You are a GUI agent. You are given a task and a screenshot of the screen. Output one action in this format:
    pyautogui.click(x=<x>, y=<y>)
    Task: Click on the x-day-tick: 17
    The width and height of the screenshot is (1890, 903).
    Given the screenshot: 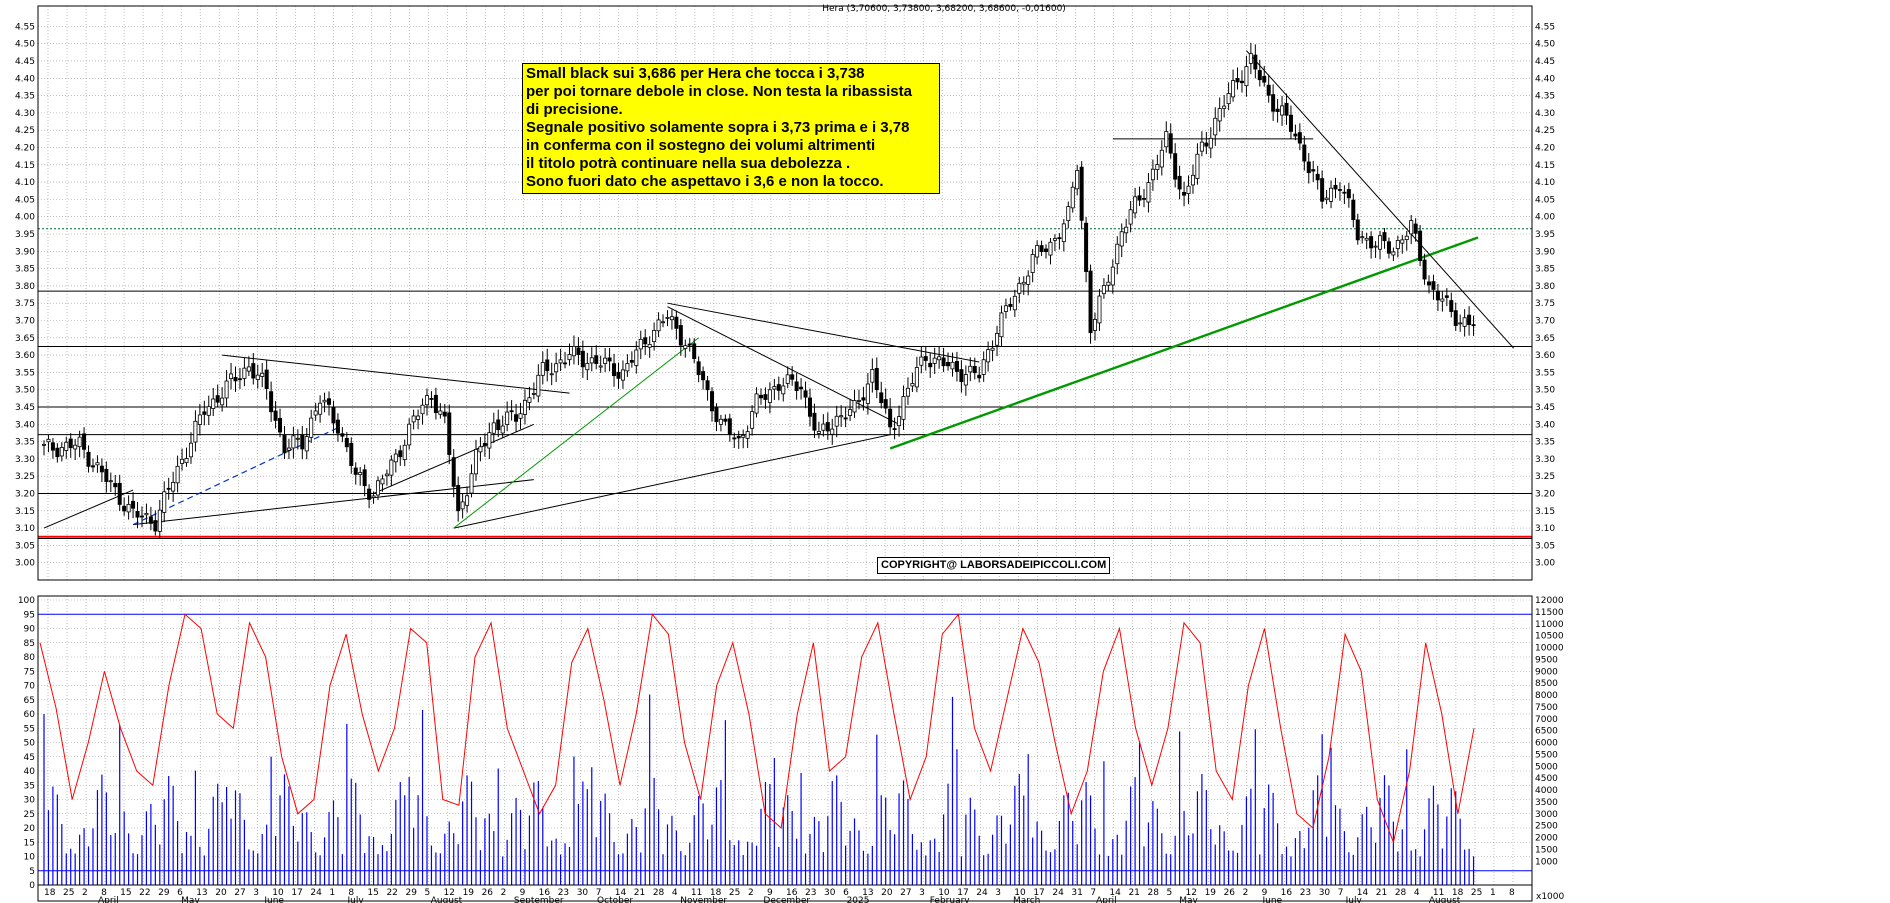 What is the action you would take?
    pyautogui.click(x=1038, y=893)
    